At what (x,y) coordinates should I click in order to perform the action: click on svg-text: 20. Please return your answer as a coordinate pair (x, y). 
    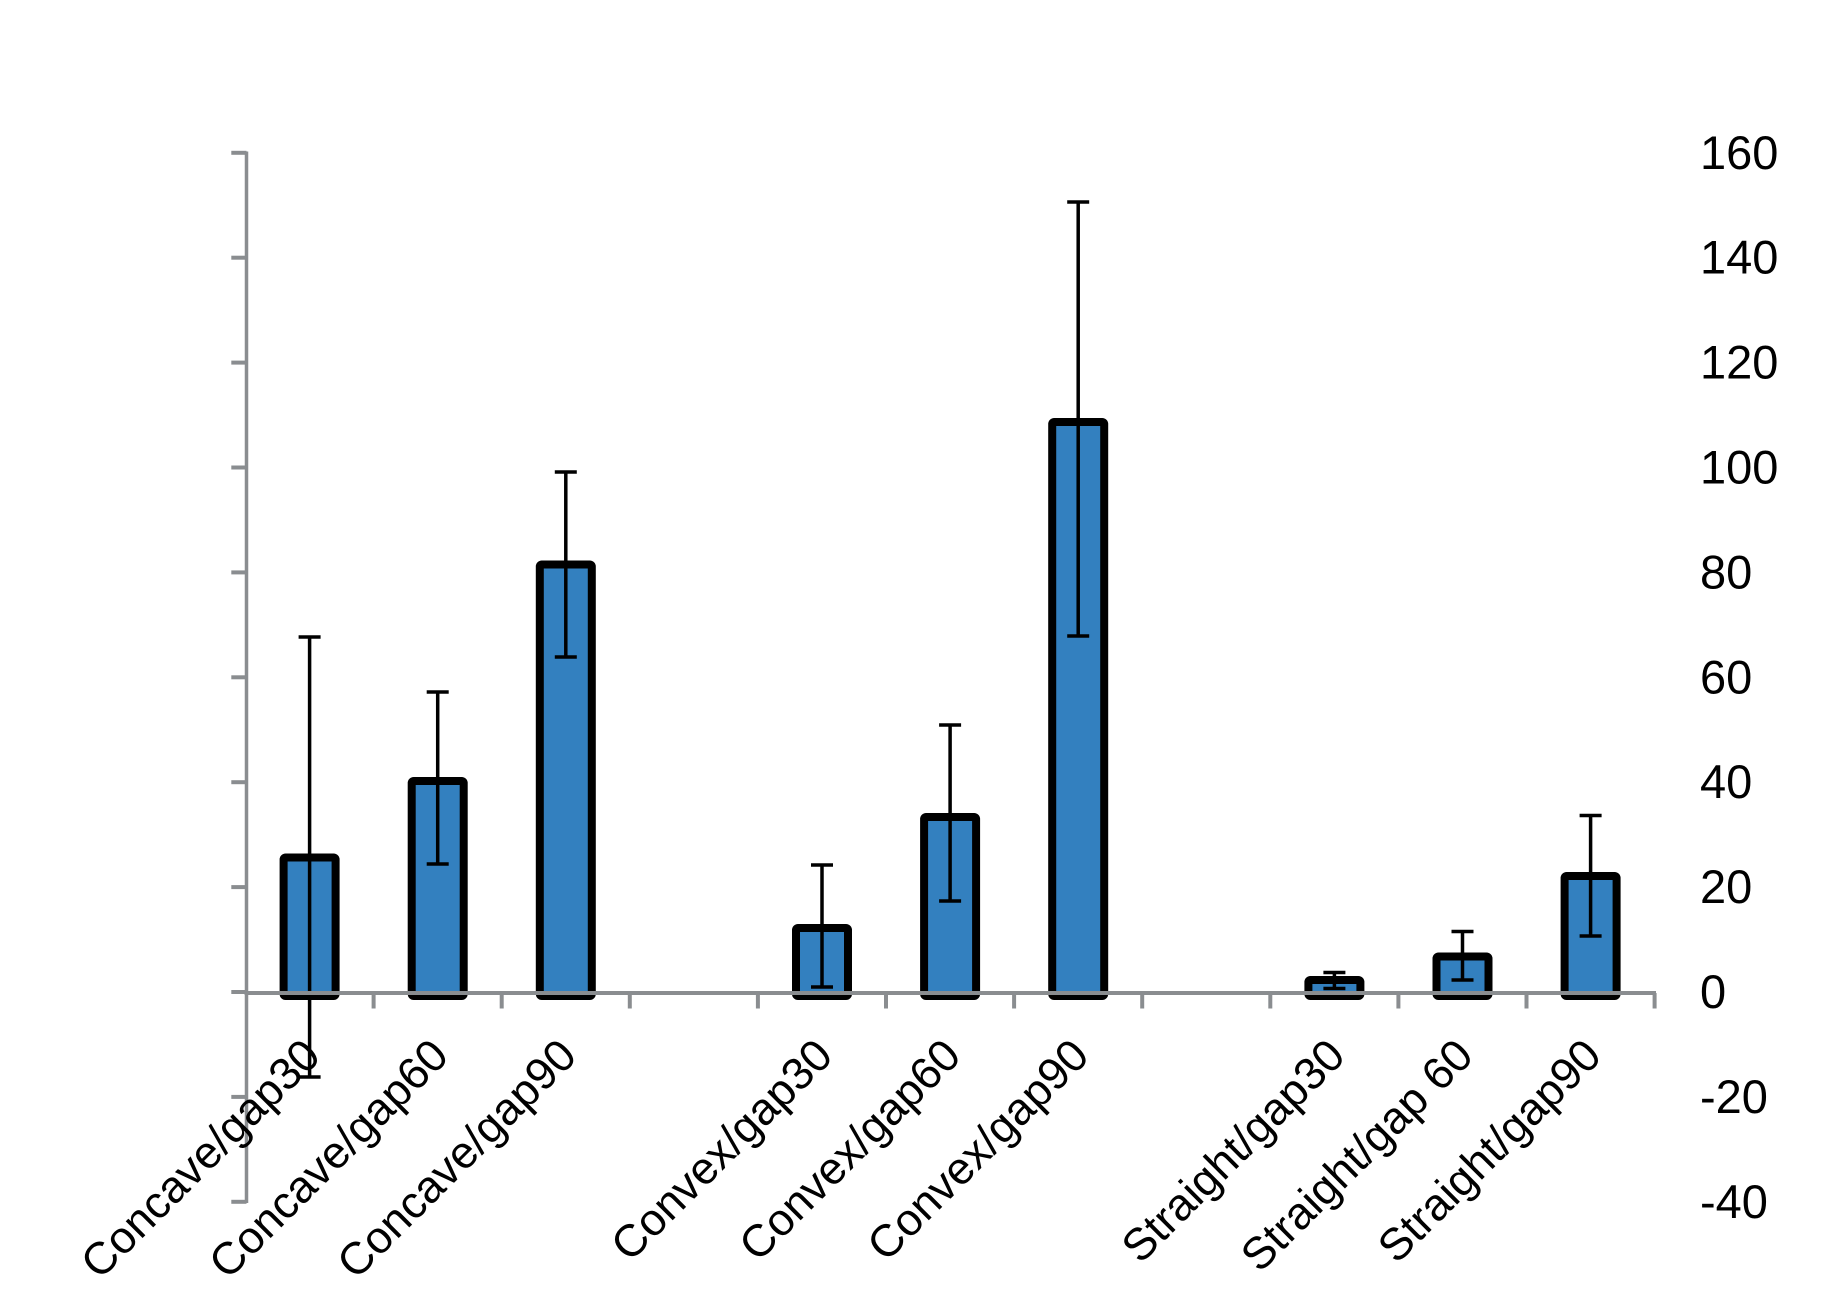
    Looking at the image, I should click on (1726, 886).